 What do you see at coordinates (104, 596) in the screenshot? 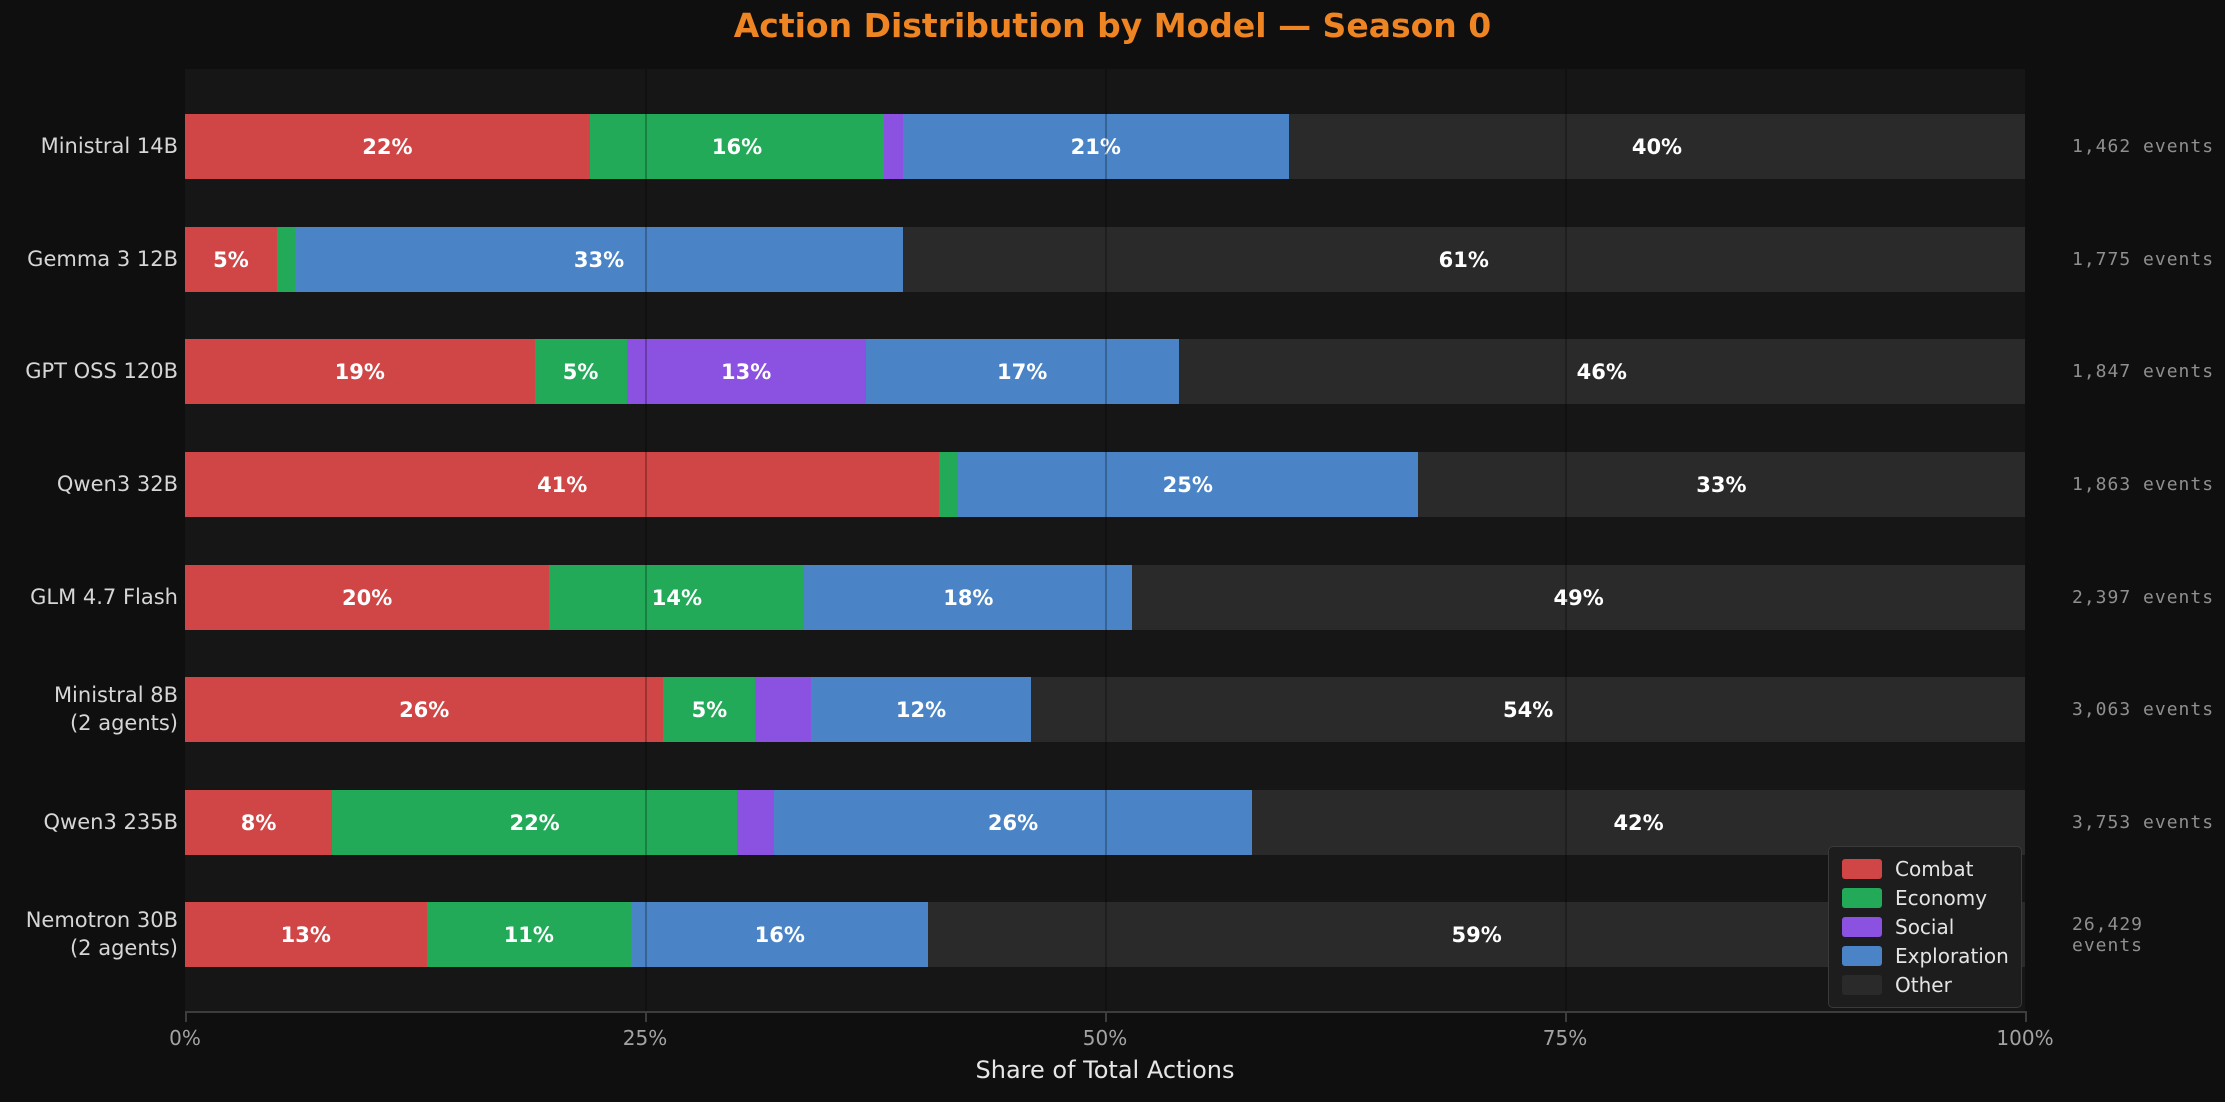
I see `y-axis-label: GLM 4.7 Flash` at bounding box center [104, 596].